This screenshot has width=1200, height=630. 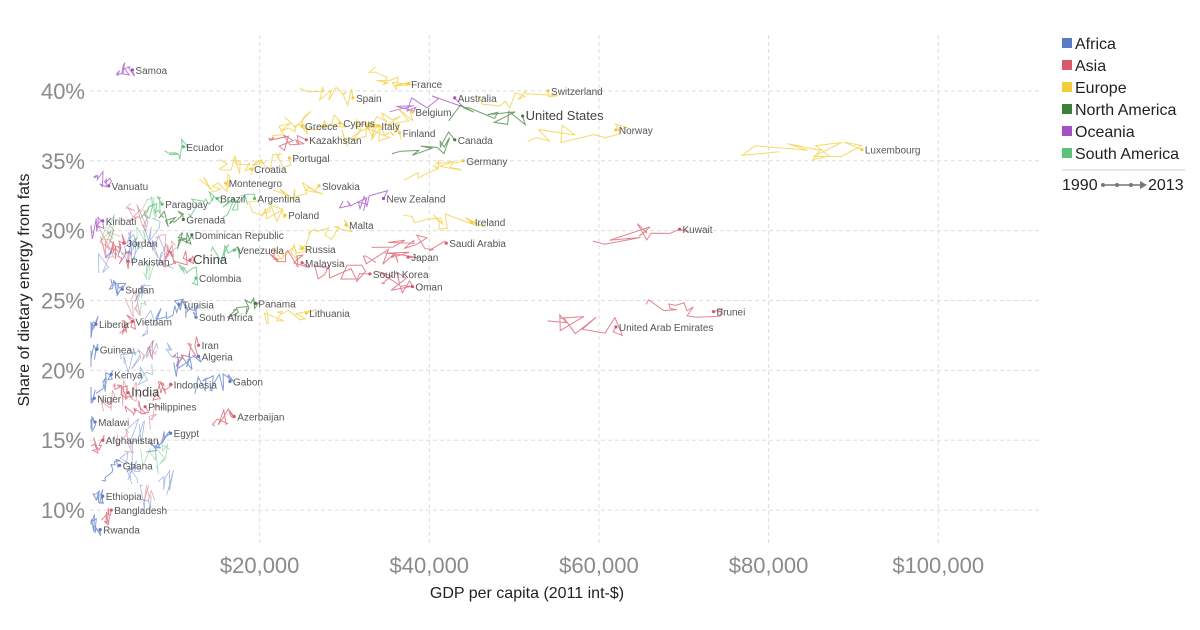 What do you see at coordinates (1120, 154) in the screenshot?
I see `legend-item: South America` at bounding box center [1120, 154].